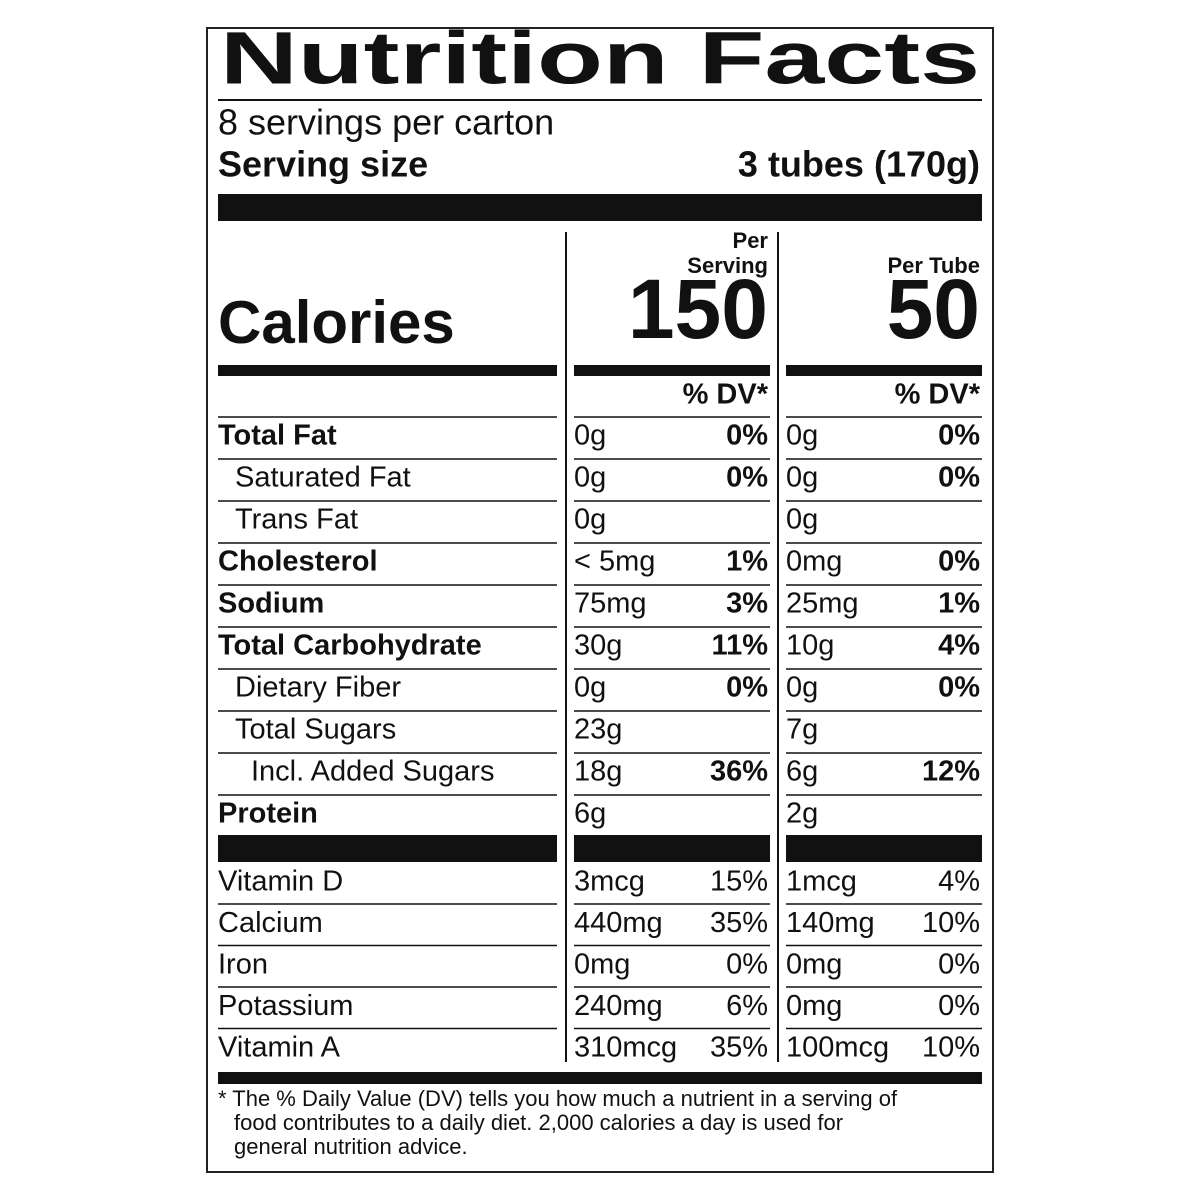  Describe the element at coordinates (859, 164) in the screenshot. I see `serving-size: 3 tubes (170g)` at that location.